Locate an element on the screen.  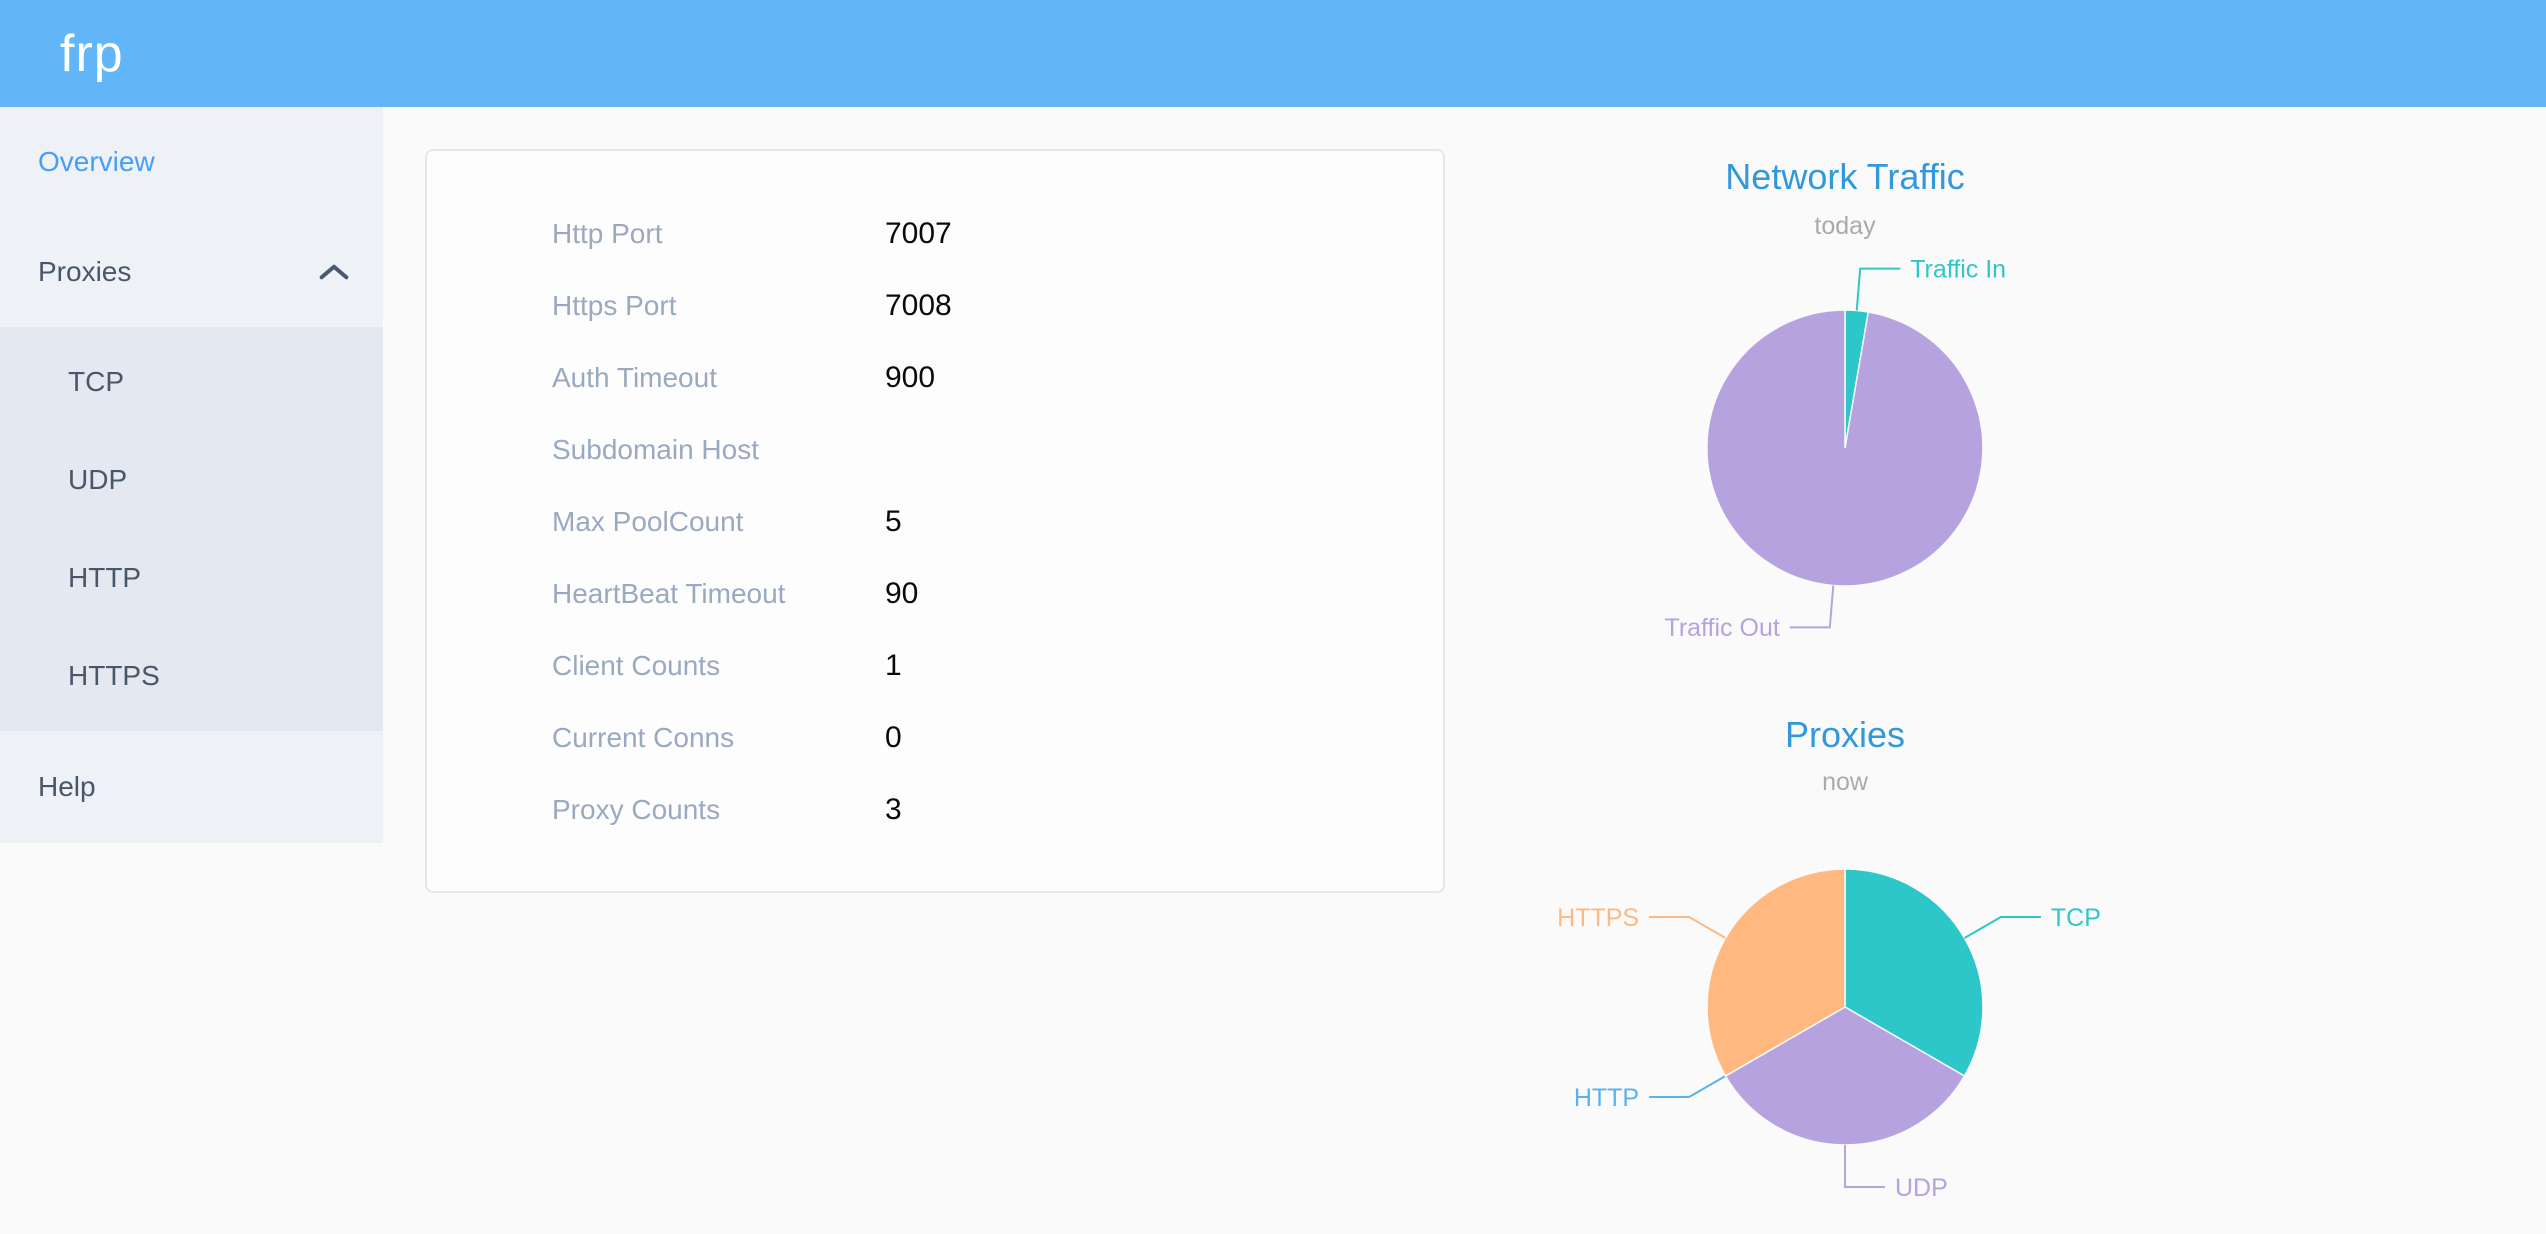
sidebar-item-label: Help is located at coordinates (67, 786).